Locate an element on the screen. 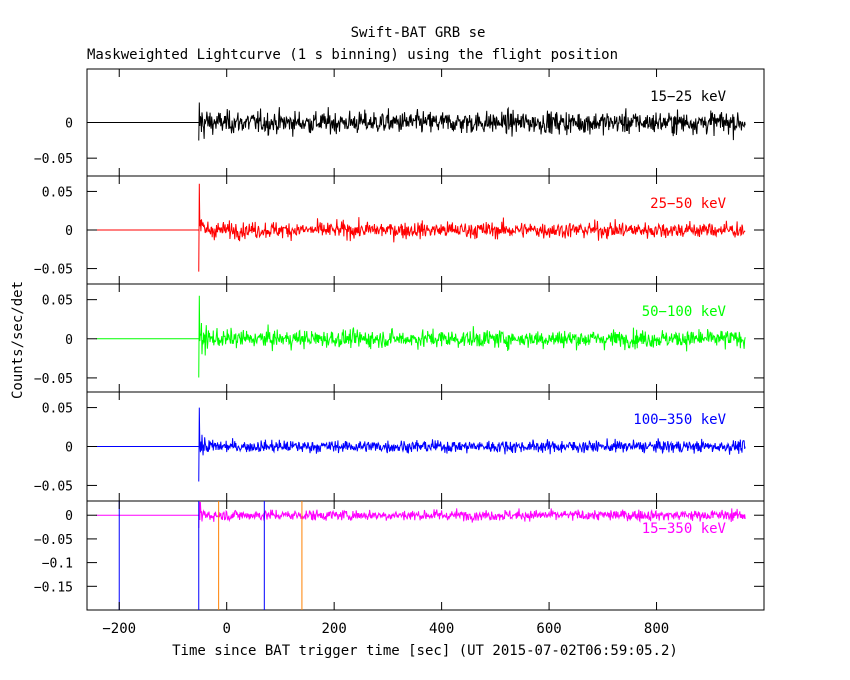 This screenshot has height=680, width=850. y-tick-label-2-1: 0 is located at coordinates (69, 340).